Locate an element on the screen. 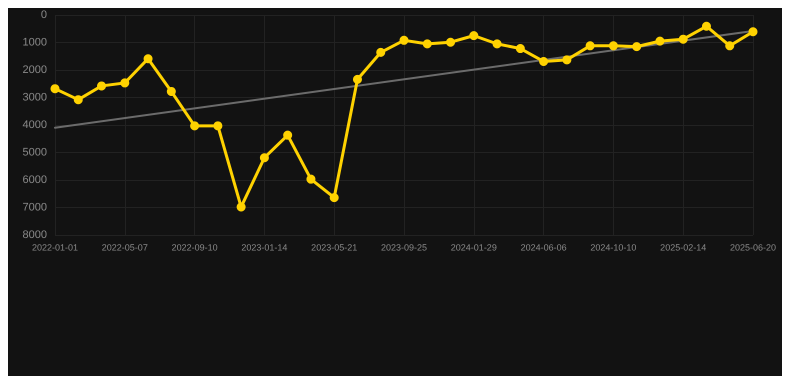 Image resolution: width=790 pixels, height=384 pixels. y-tick-label: 6000 is located at coordinates (34, 180).